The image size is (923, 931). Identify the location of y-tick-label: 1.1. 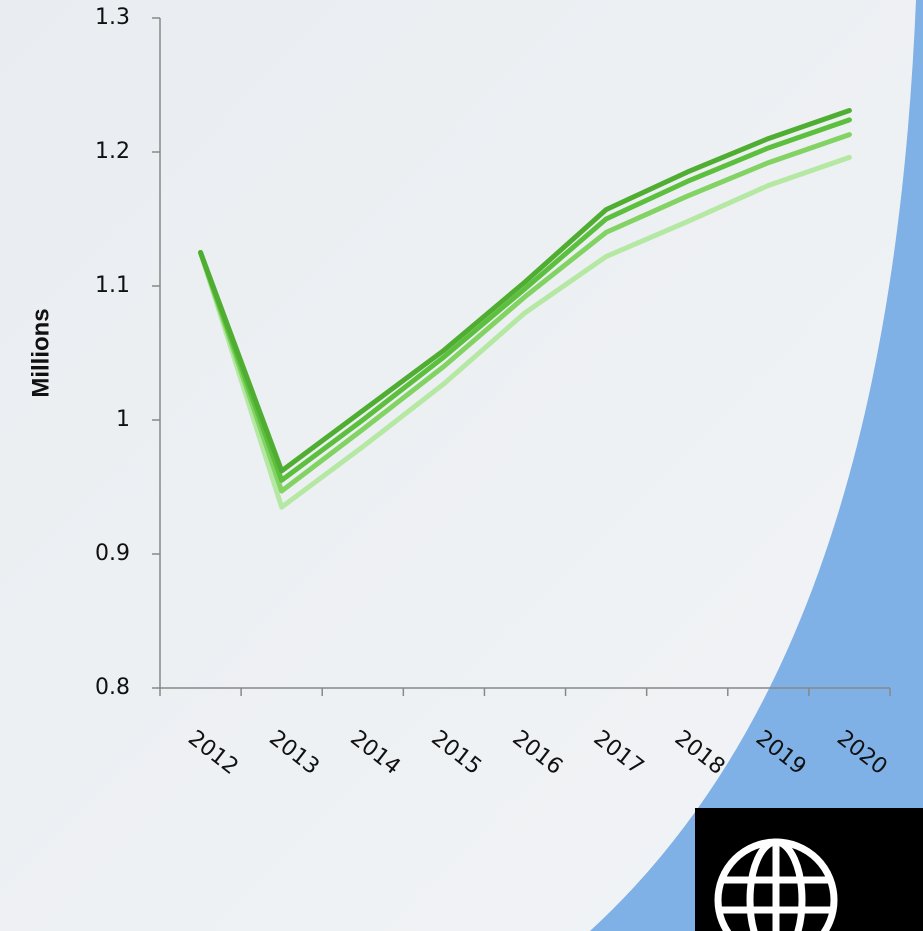
(112, 285).